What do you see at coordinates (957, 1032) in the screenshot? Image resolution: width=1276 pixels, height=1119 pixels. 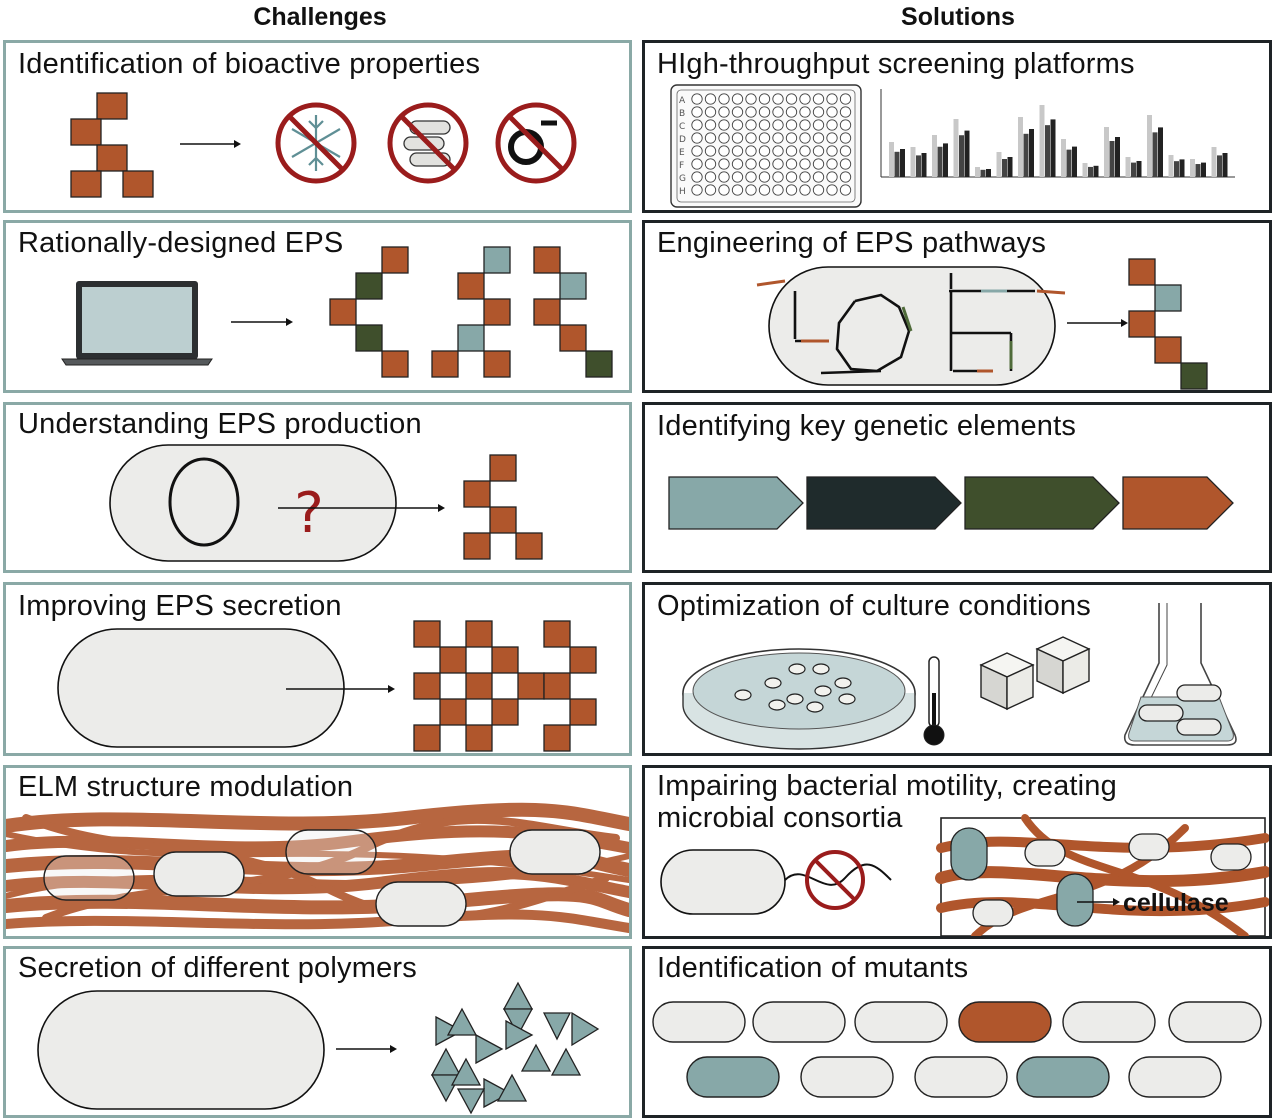 I see `solution-panel-mutants: Identification of mutants` at bounding box center [957, 1032].